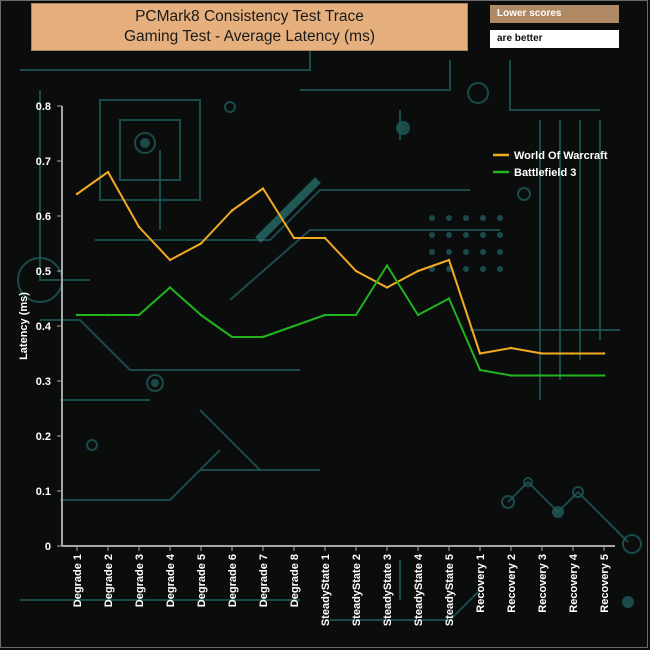 The image size is (650, 650). Describe the element at coordinates (481, 583) in the screenshot. I see `x-tick-label: Recovery 1` at that location.